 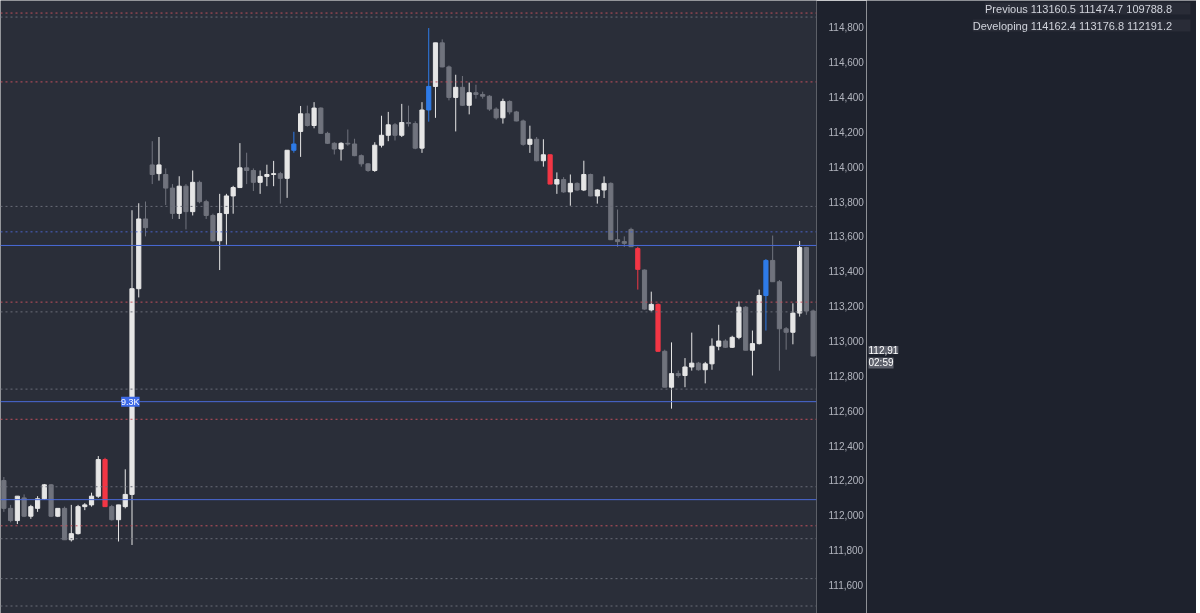 What do you see at coordinates (846, 586) in the screenshot?
I see `y-tick-label: 111,600` at bounding box center [846, 586].